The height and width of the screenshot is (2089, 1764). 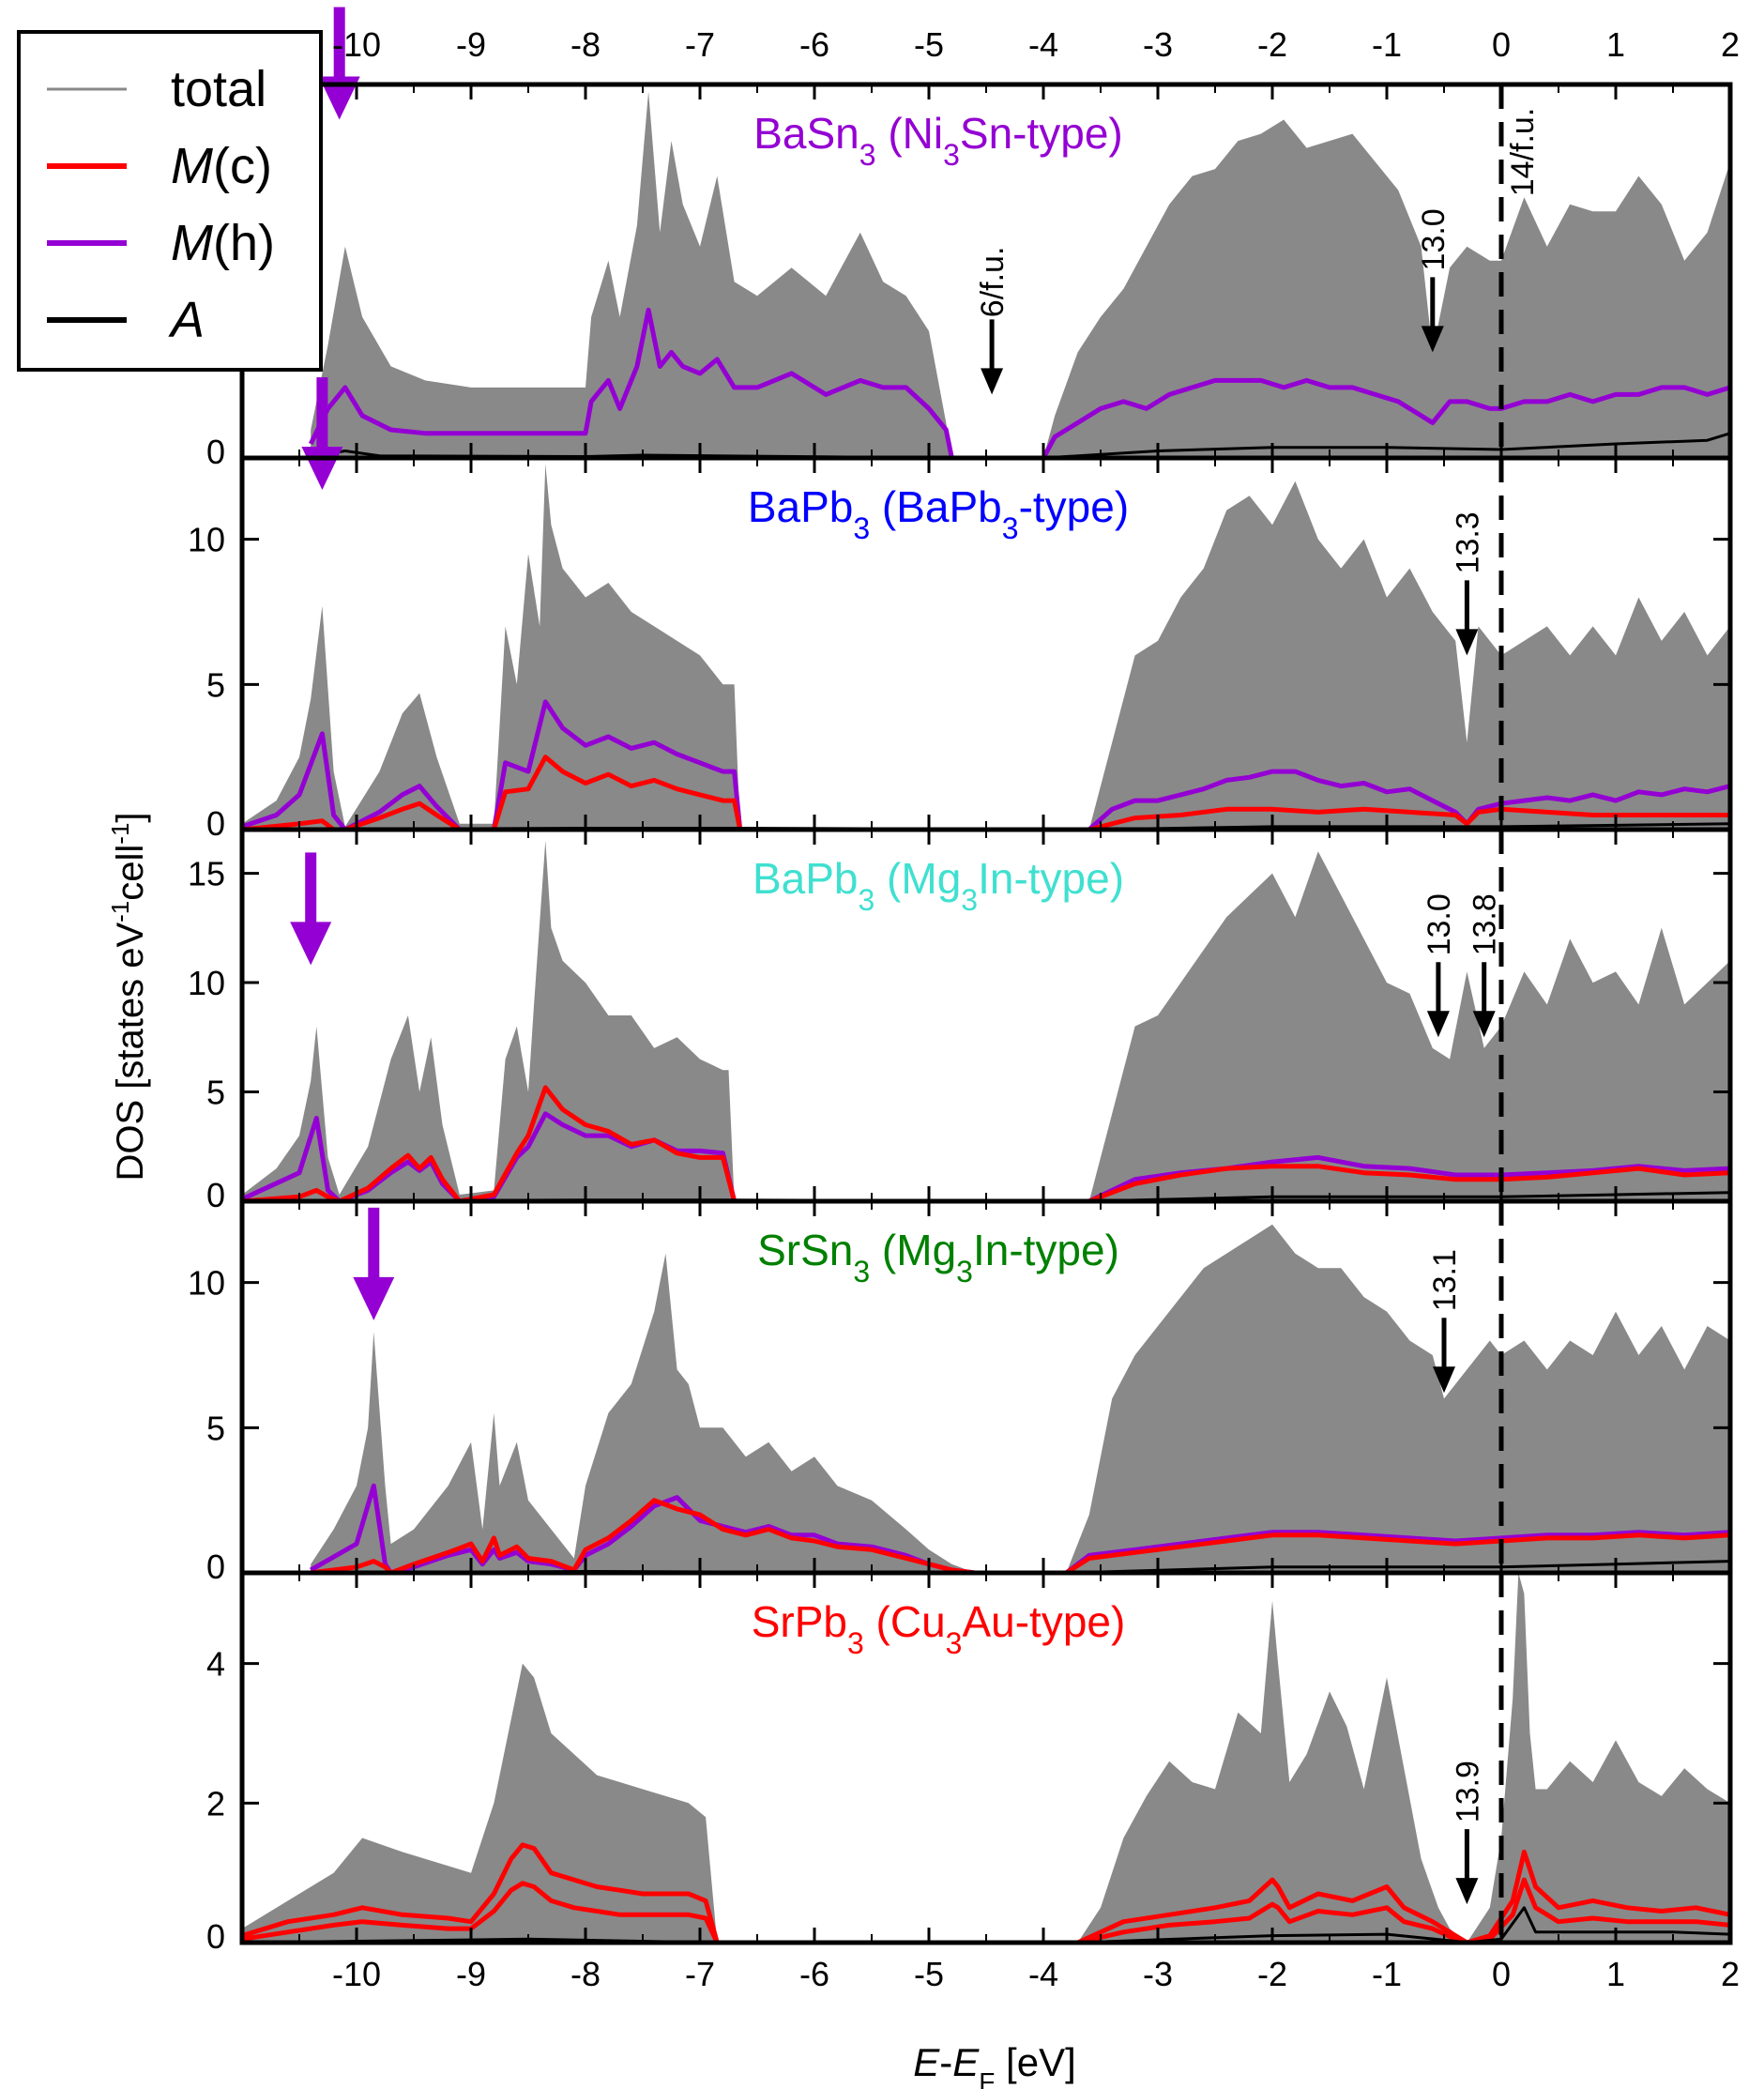 What do you see at coordinates (1501, 1974) in the screenshot?
I see `bottom-x-tick-label: 0` at bounding box center [1501, 1974].